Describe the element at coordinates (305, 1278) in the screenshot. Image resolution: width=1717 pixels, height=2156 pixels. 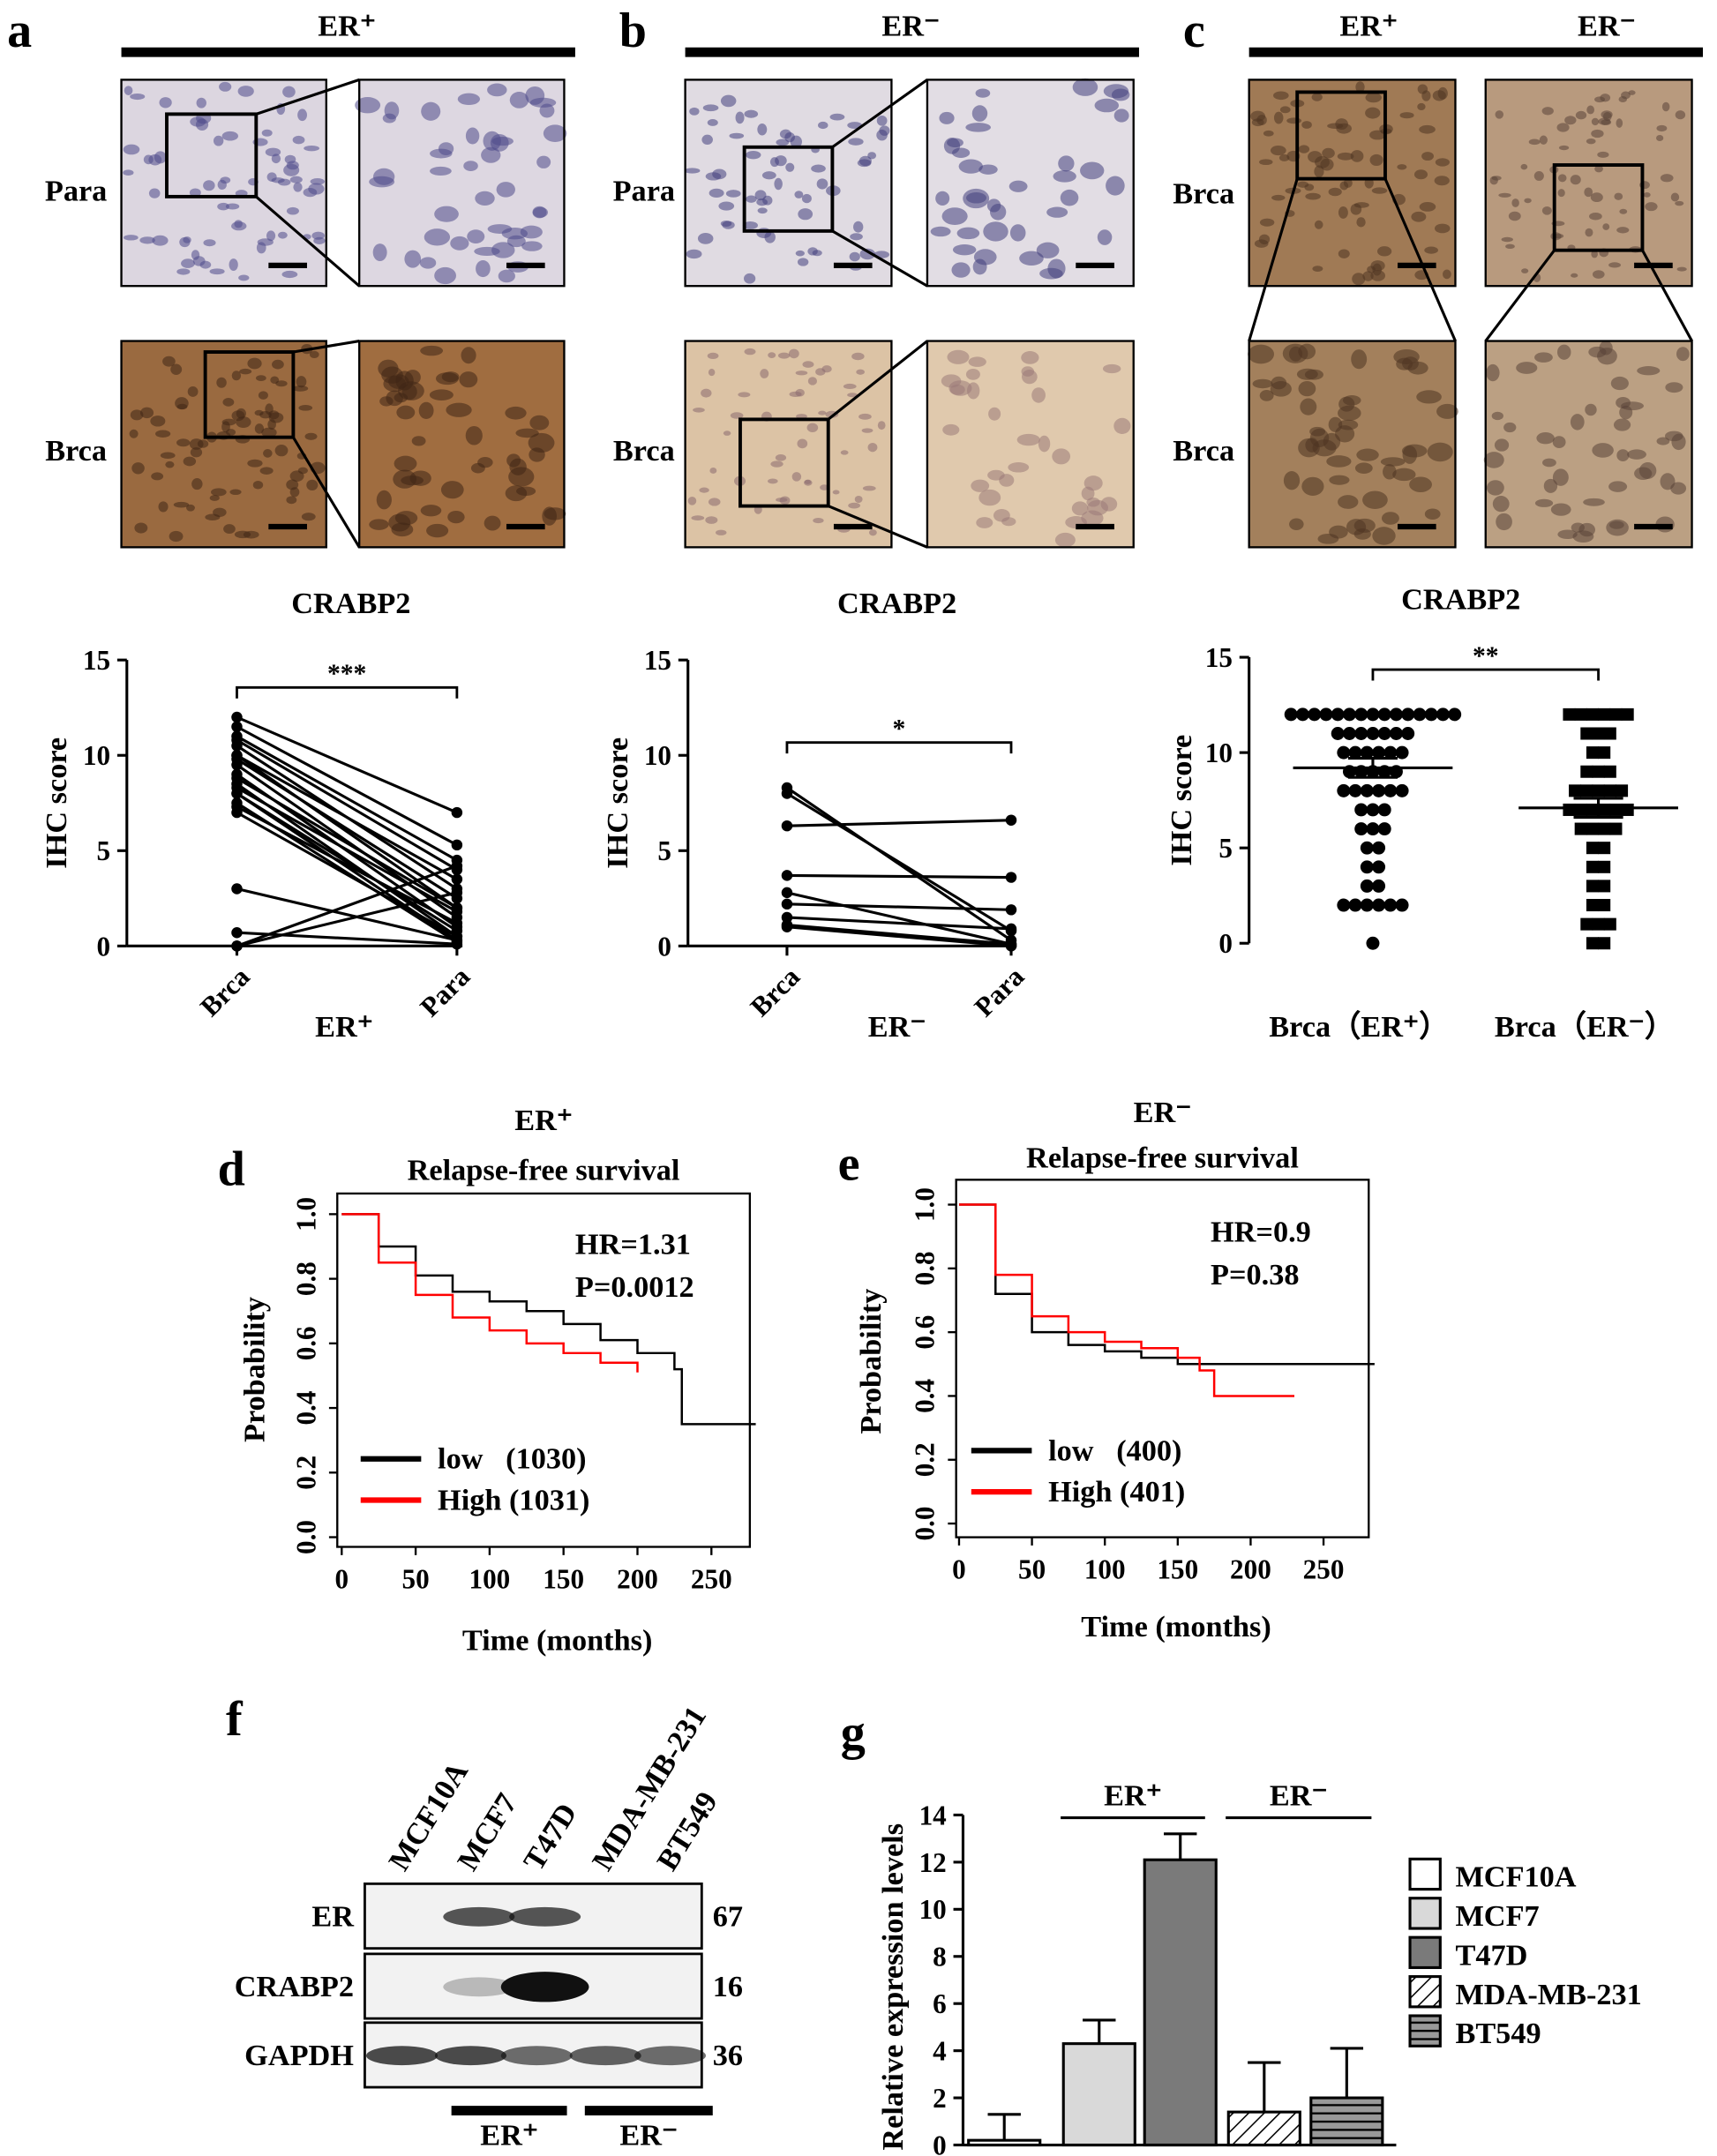
I see `y-tick-label: 0.8` at that location.